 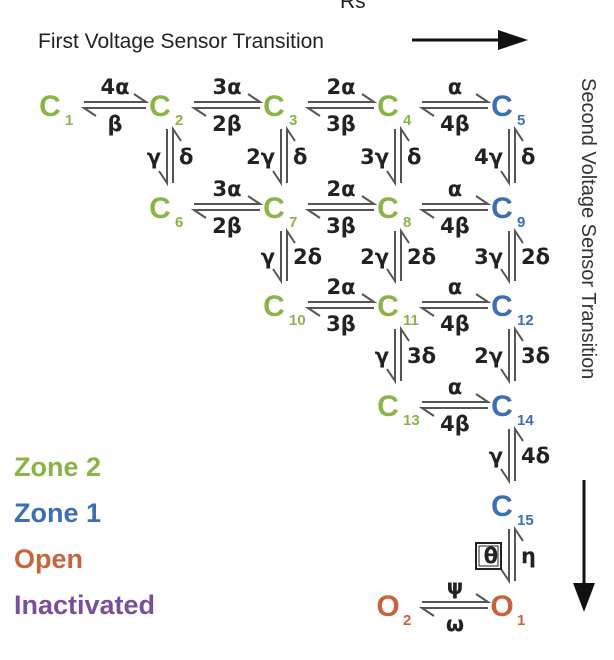 I want to click on state-c15: C 15, so click(x=512, y=509).